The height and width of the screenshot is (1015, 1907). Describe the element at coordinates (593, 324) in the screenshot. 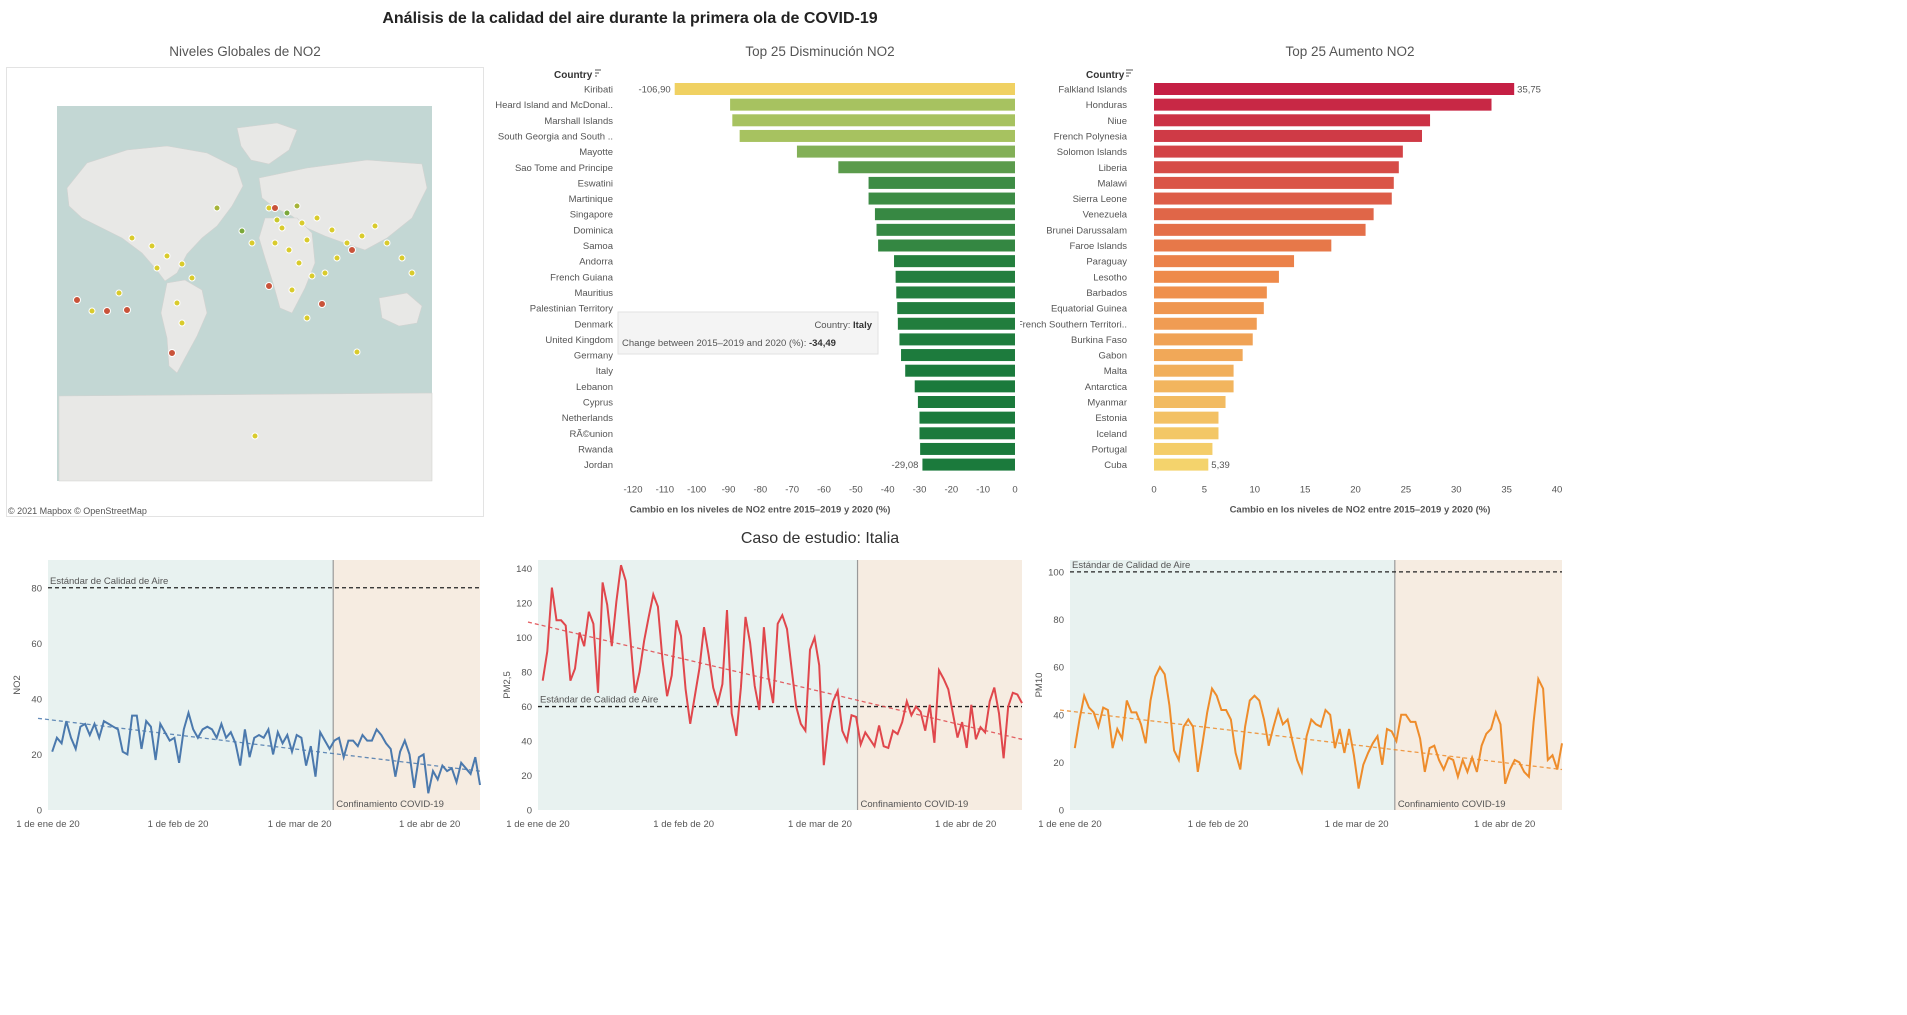

I see `bar-label: Denmark` at that location.